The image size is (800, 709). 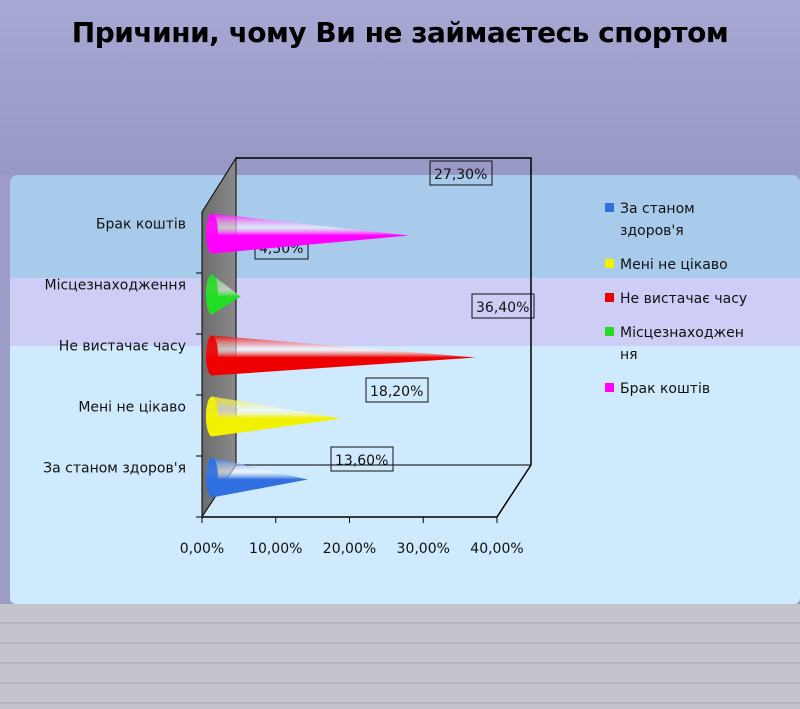 I want to click on category-label: Місцезнаходження, so click(x=115, y=286).